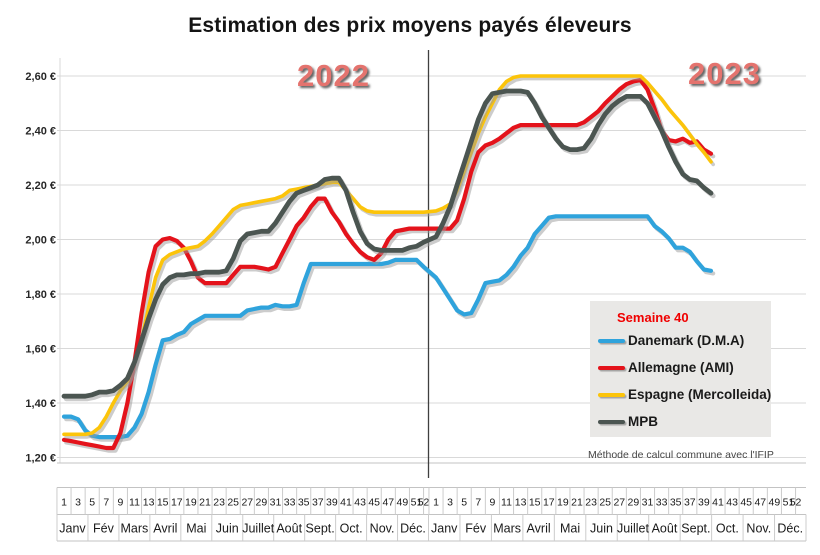  Describe the element at coordinates (690, 503) in the screenshot. I see `week-tick-label: 37` at that location.